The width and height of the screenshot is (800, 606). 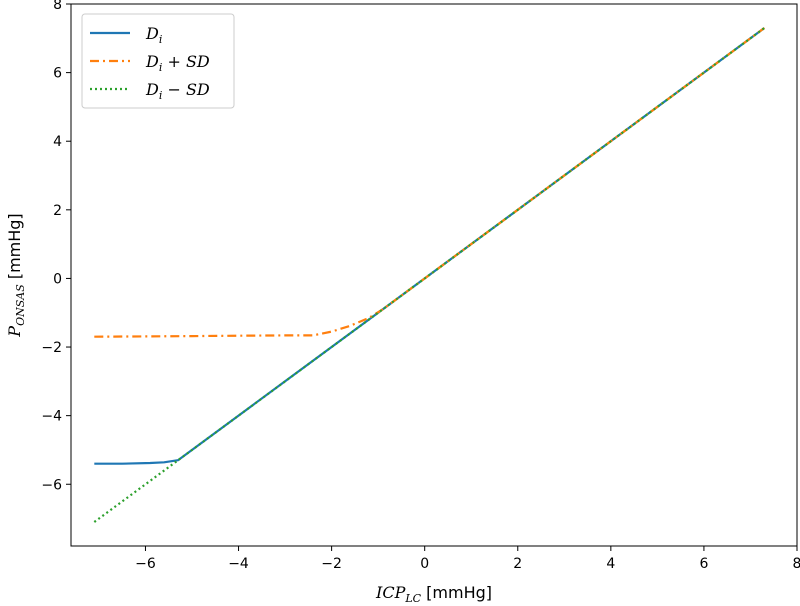 What do you see at coordinates (57, 6) in the screenshot?
I see `y-tick-label: 8` at bounding box center [57, 6].